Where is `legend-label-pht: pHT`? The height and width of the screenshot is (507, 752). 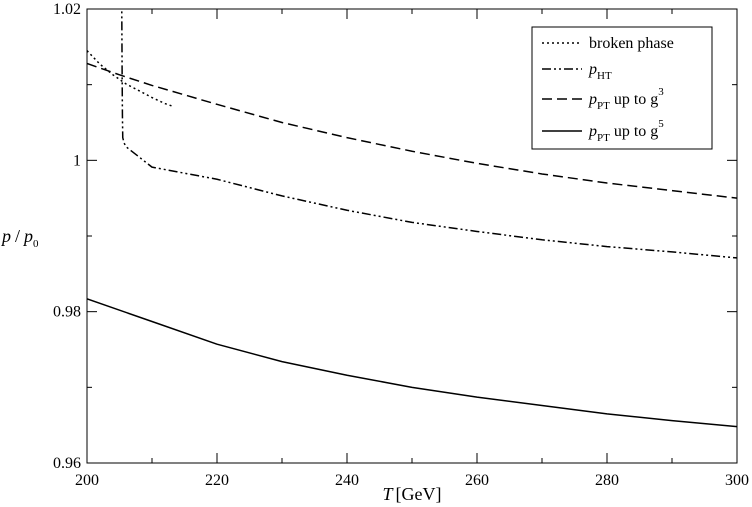
legend-label-pht: pHT is located at coordinates (600, 71).